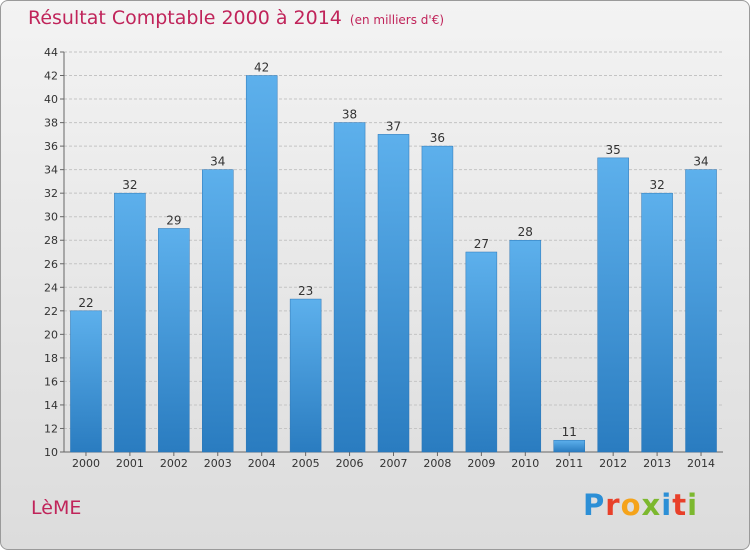  What do you see at coordinates (701, 463) in the screenshot?
I see `x-tick-label: 2014` at bounding box center [701, 463].